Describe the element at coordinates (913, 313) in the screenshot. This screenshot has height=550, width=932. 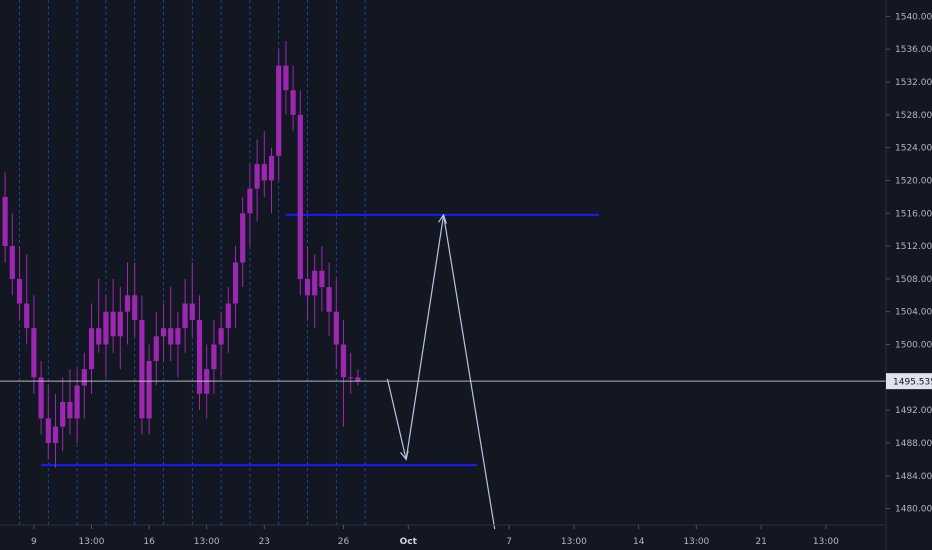
I see `price-tick-label: 1504.000` at that location.